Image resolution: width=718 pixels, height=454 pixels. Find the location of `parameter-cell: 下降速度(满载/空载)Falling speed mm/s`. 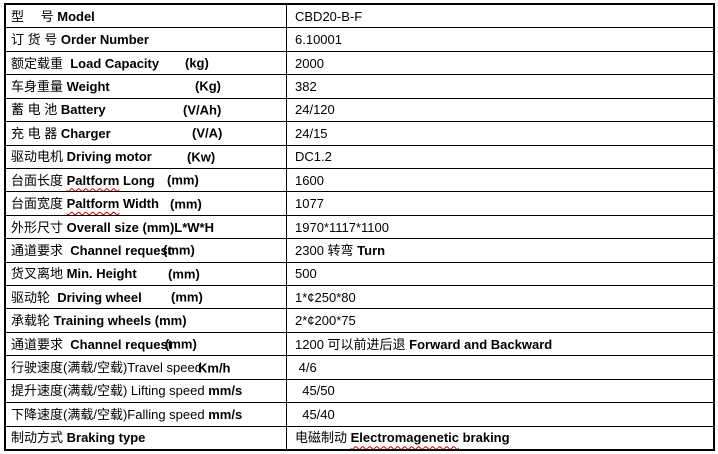

parameter-cell: 下降速度(满载/空载)Falling speed mm/s is located at coordinates (146, 414).